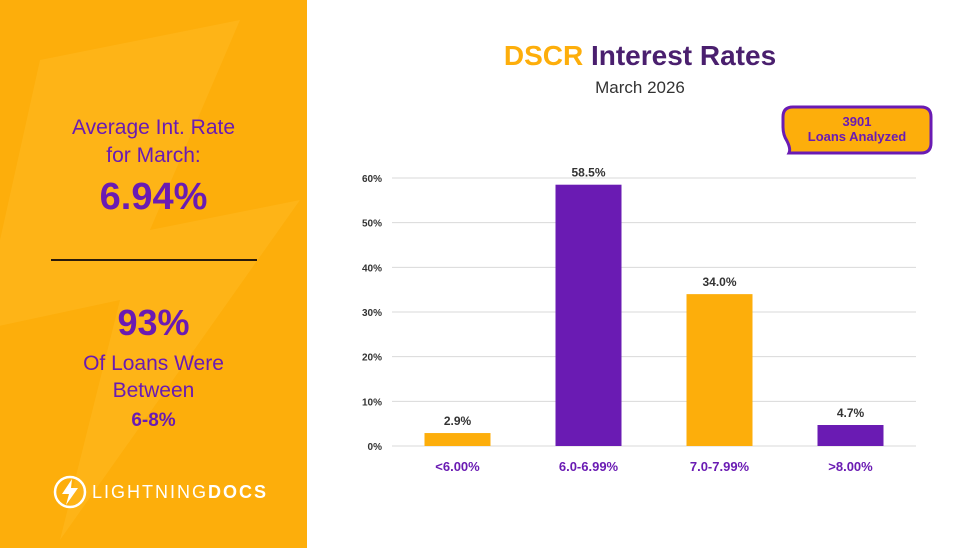  I want to click on average-rate-value: 6.94%, so click(153, 197).